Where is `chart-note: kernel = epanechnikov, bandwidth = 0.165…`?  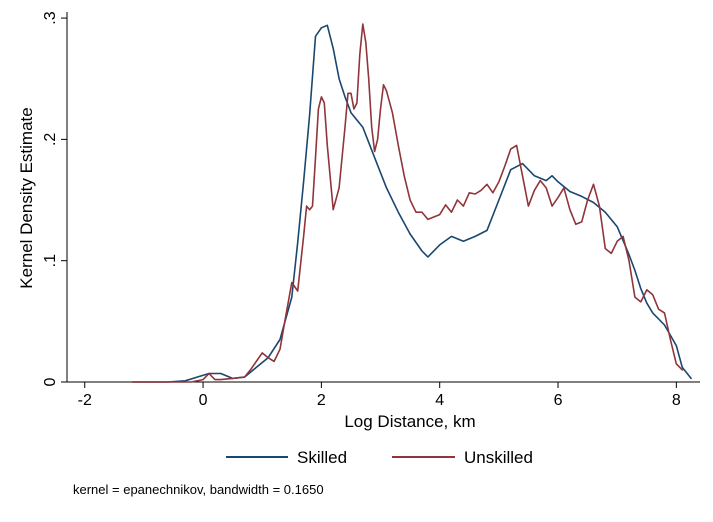 chart-note: kernel = epanechnikov, bandwidth = 0.165… is located at coordinates (198, 489).